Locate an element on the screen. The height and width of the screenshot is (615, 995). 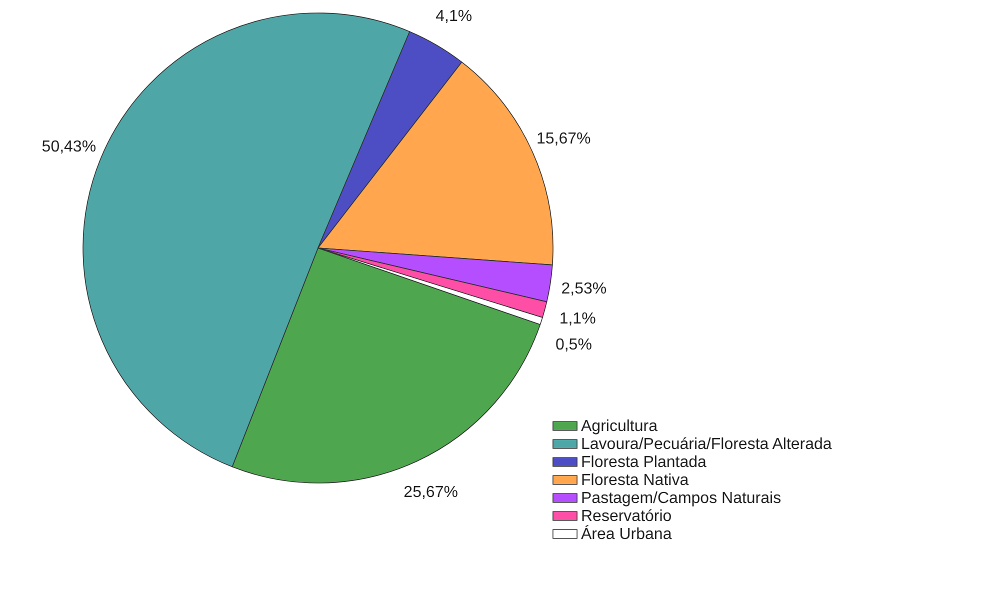
legend-label: Lavoura/Pecuária/Floresta Alterada is located at coordinates (706, 444).